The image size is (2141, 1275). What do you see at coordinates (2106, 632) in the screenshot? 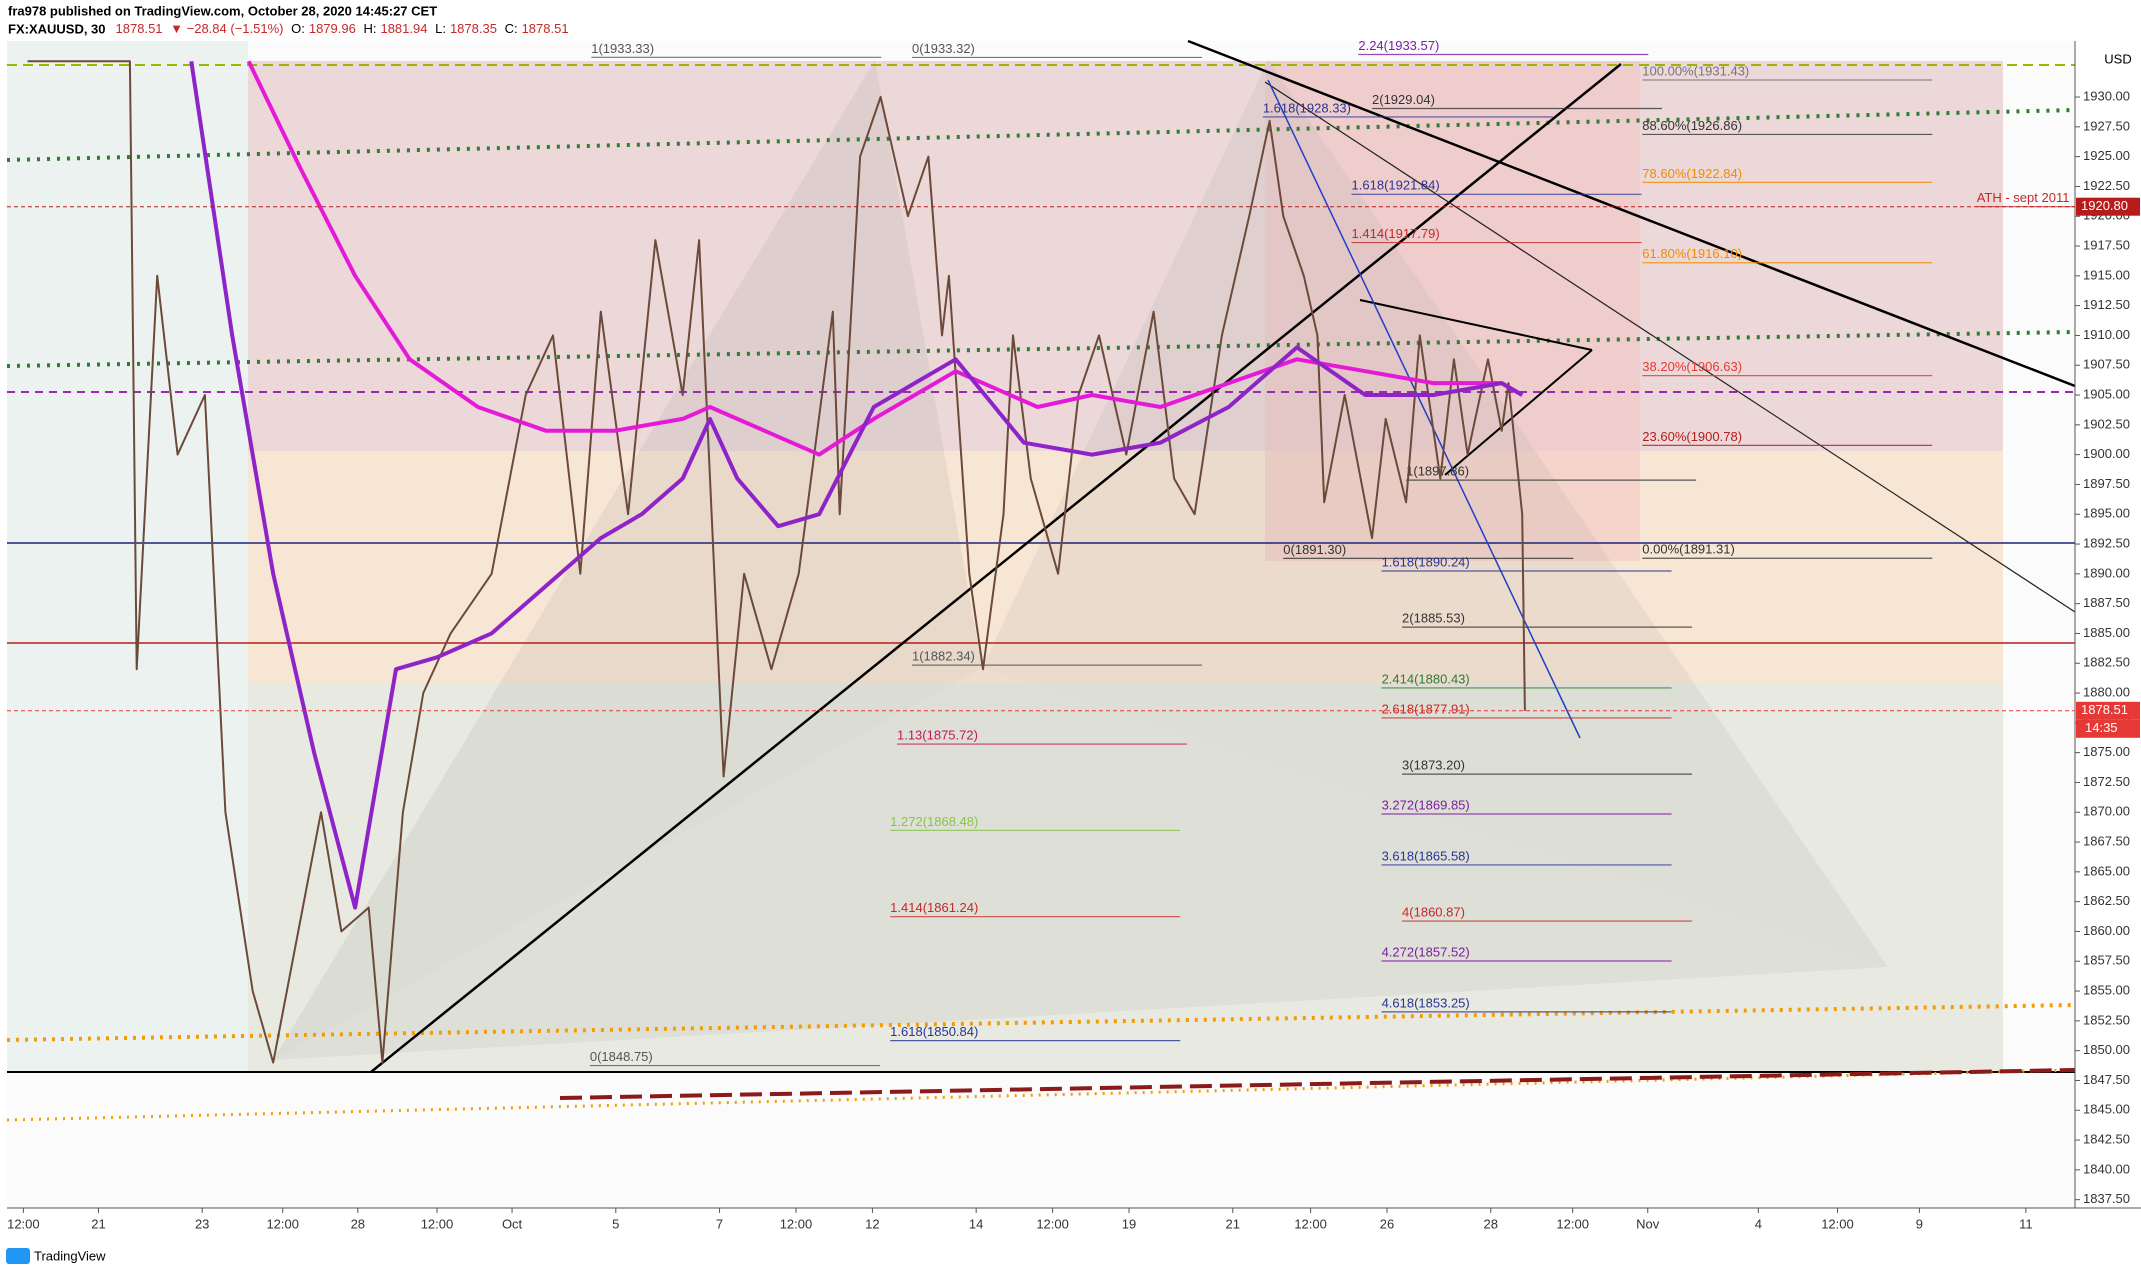
I see `y-tick-label: 1885.00` at bounding box center [2106, 632].